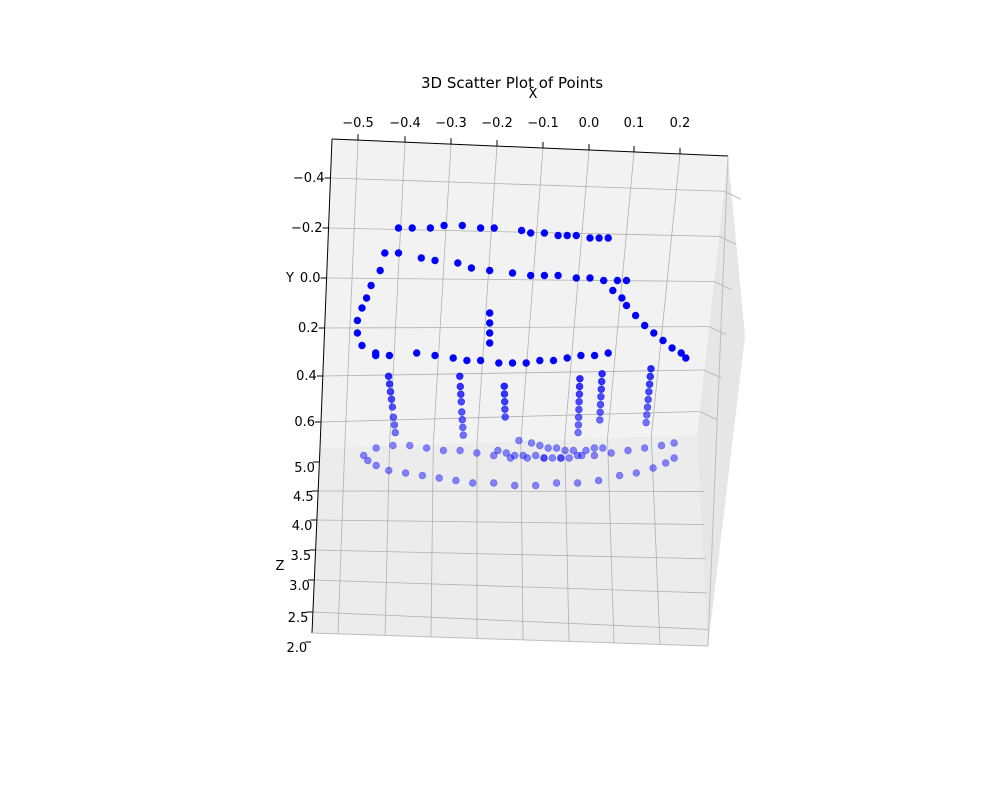 The height and width of the screenshot is (800, 1000). I want to click on bottom-edge-line, so click(510, 639).